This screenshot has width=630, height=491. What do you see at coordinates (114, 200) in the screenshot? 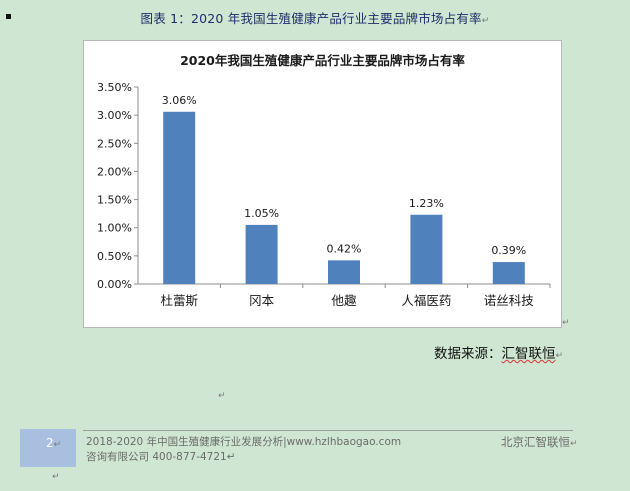
I see `y-tick-label: 1.50%` at bounding box center [114, 200].